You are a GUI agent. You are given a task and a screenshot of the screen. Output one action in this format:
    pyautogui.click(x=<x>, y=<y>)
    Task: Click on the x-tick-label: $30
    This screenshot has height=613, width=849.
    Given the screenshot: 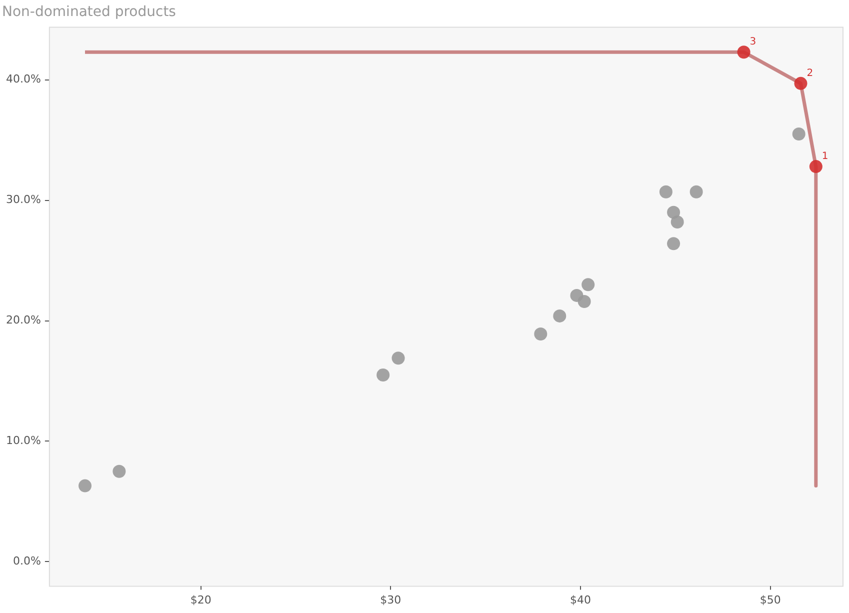 What is the action you would take?
    pyautogui.click(x=391, y=599)
    